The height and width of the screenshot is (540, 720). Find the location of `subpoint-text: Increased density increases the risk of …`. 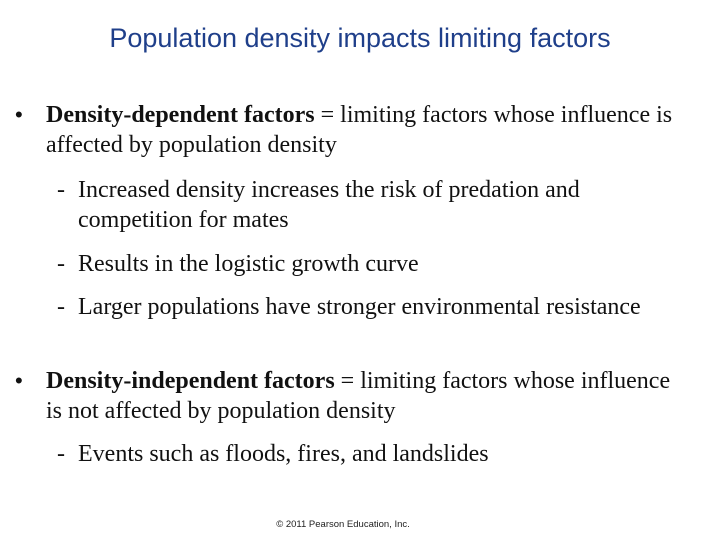

subpoint-text: Increased density increases the risk of … is located at coordinates (329, 205).